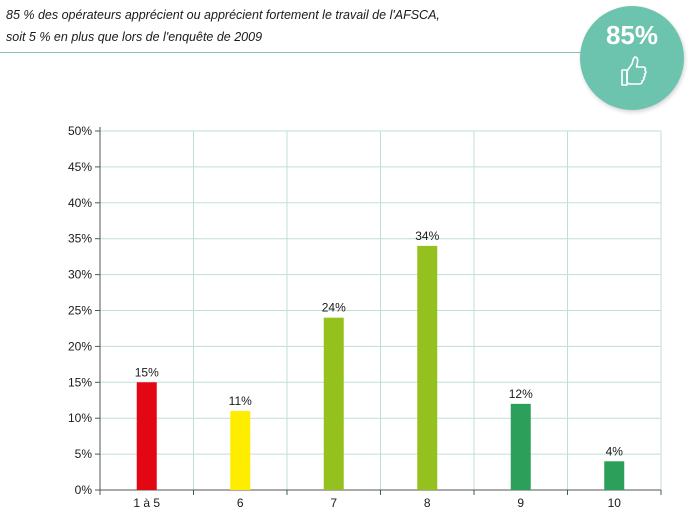 Image resolution: width=699 pixels, height=507 pixels. Describe the element at coordinates (84, 490) in the screenshot. I see `y-tick-label: 0%` at that location.